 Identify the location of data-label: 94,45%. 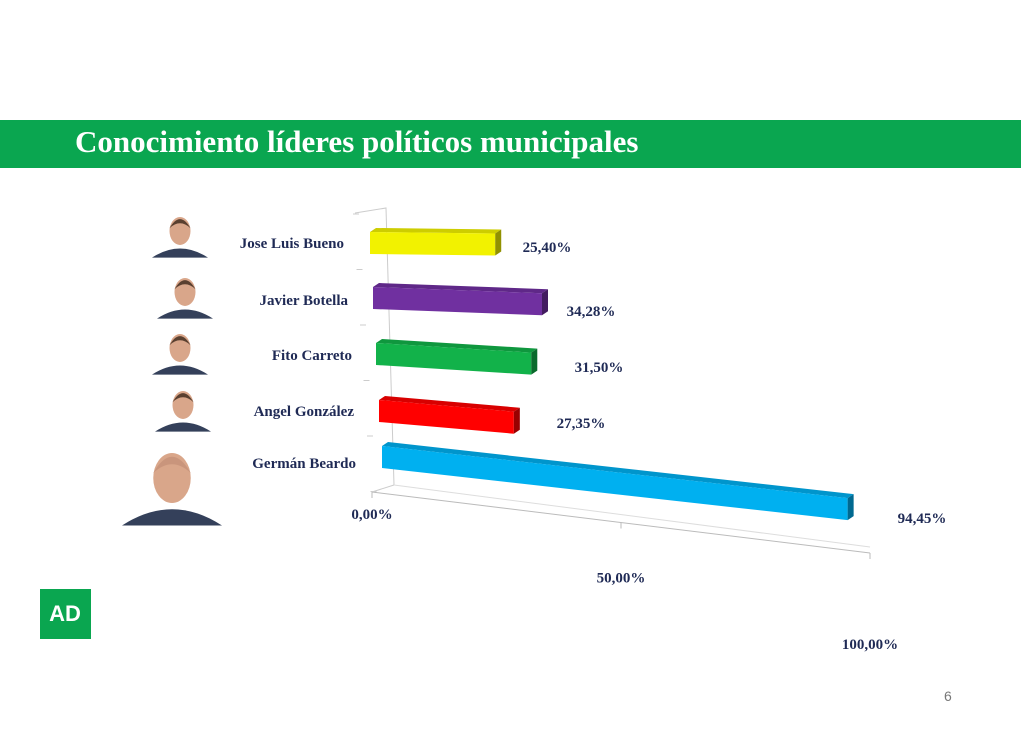
(922, 519).